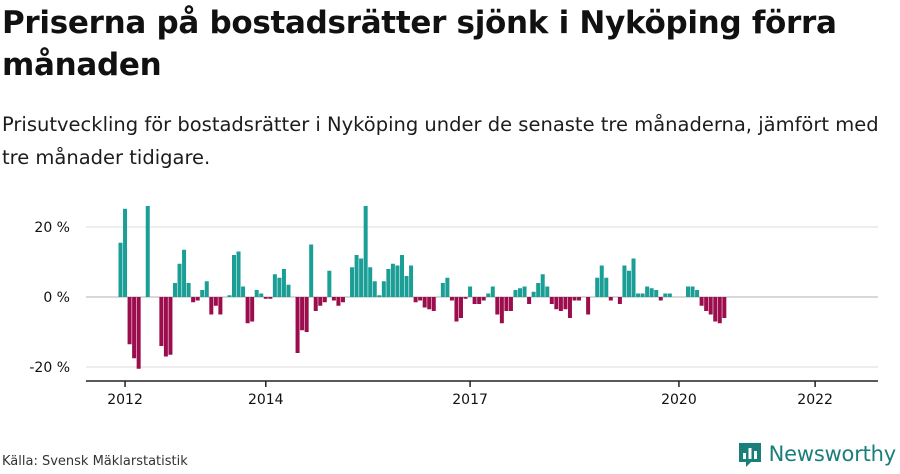 The image size is (900, 474). What do you see at coordinates (52, 228) in the screenshot?
I see `y-tick-label: 20 %` at bounding box center [52, 228].